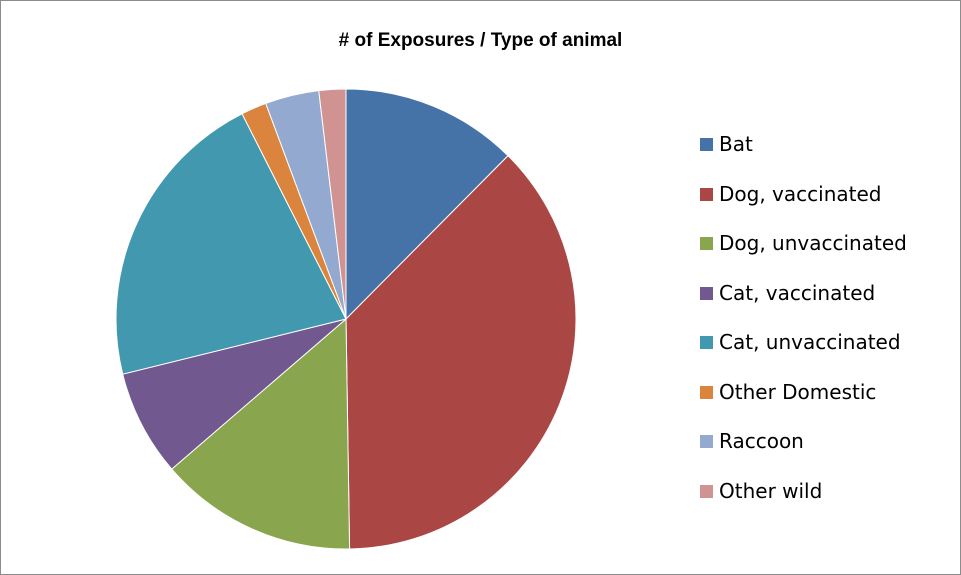 The height and width of the screenshot is (575, 961). Describe the element at coordinates (427, 204) in the screenshot. I see `pie-slice-bat` at that location.